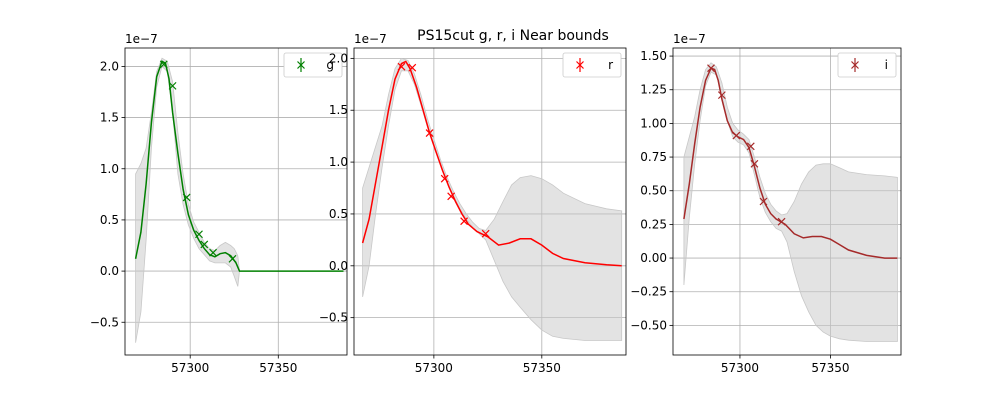 The image size is (1000, 400). What do you see at coordinates (648, 292) in the screenshot?
I see `y-tick-label: −0.25` at bounding box center [648, 292].